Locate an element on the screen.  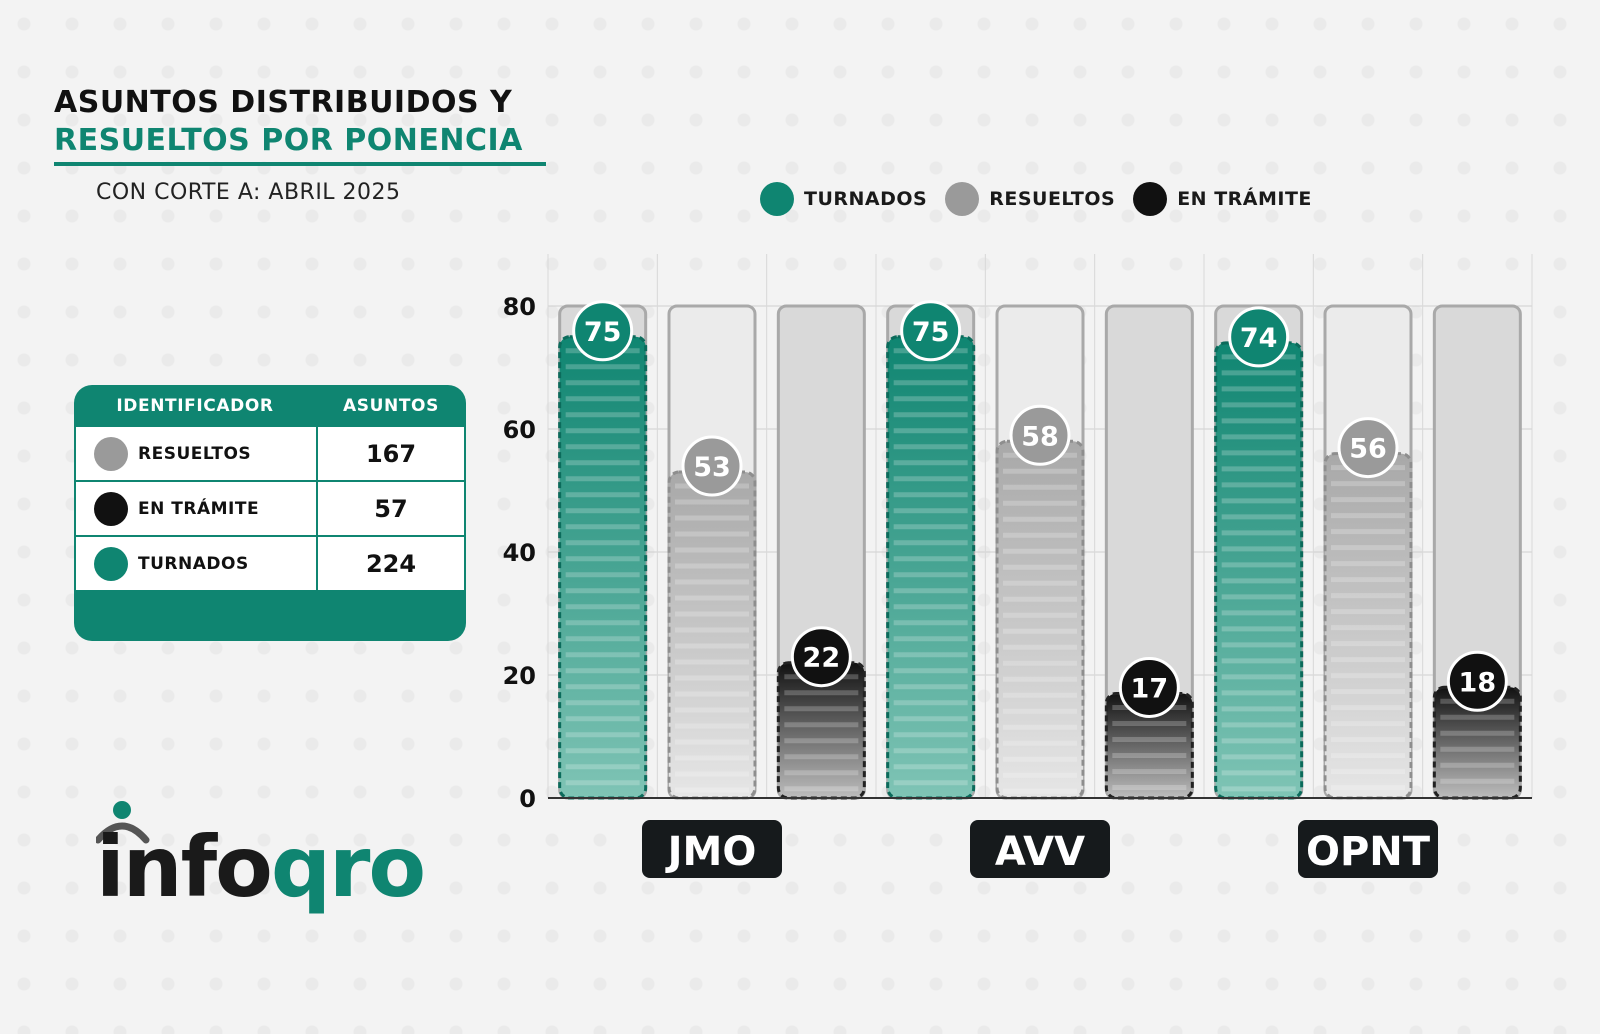
y-tick-label: 40 is located at coordinates (519, 553).